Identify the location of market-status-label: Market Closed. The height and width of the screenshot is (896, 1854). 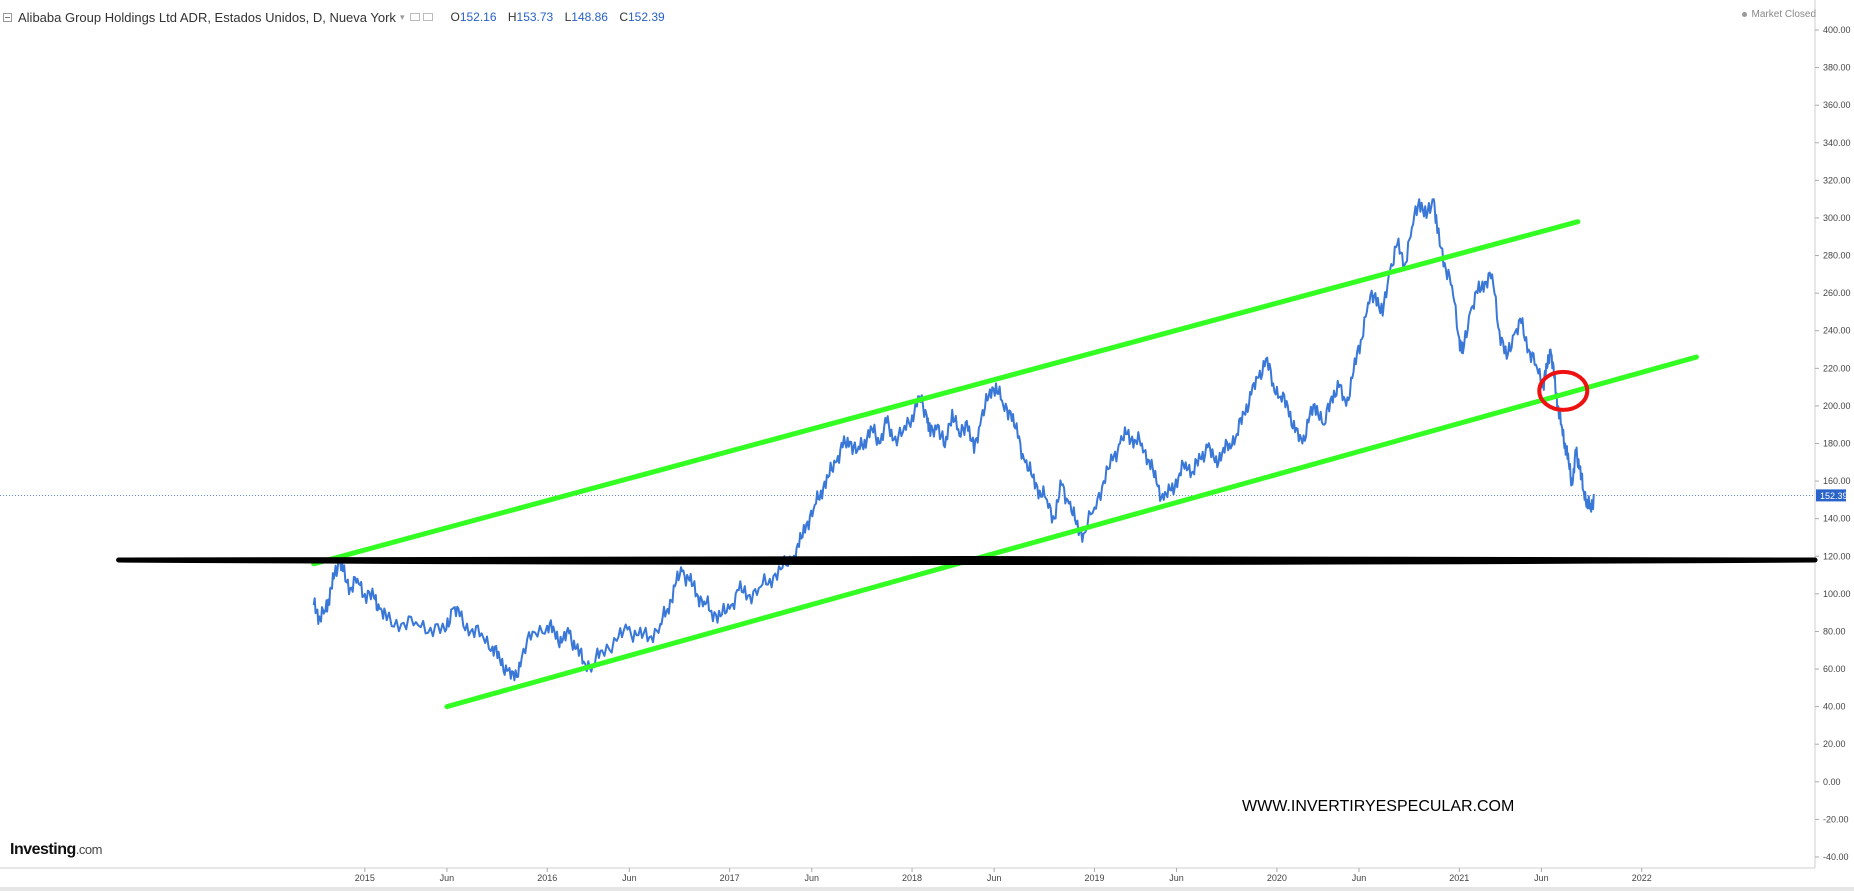
(1783, 14).